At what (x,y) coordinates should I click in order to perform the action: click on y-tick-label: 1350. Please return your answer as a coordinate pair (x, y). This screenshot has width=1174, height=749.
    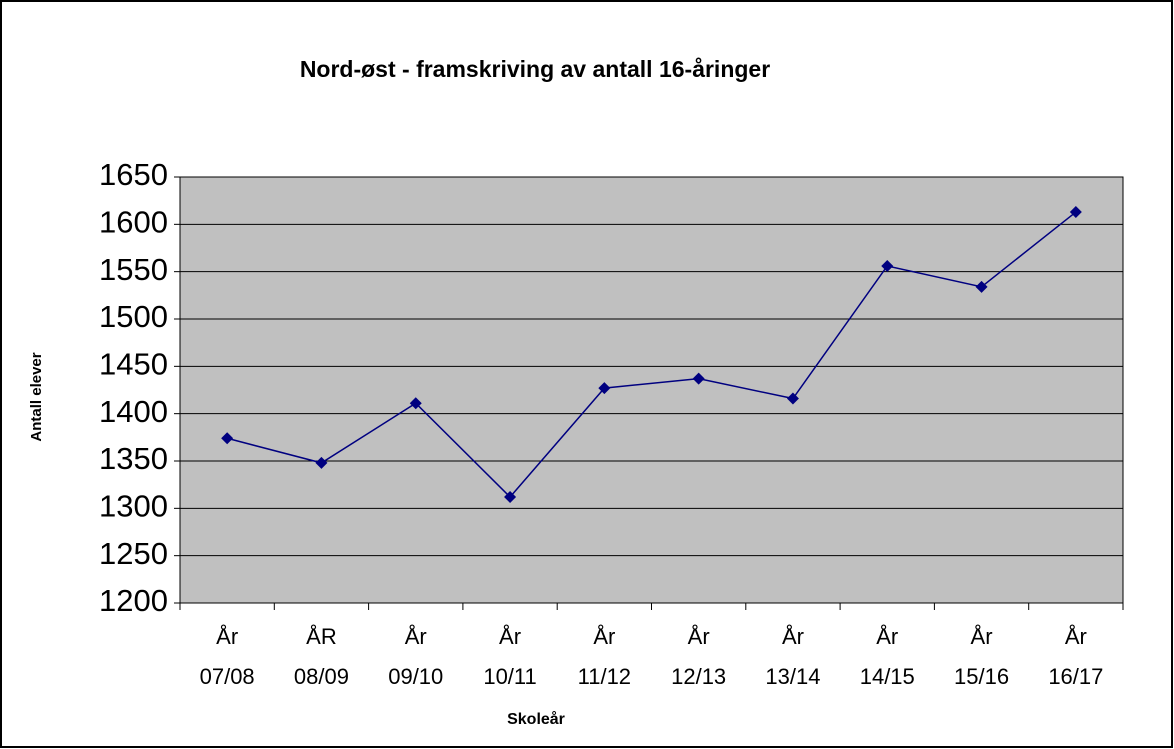
    Looking at the image, I should click on (133, 458).